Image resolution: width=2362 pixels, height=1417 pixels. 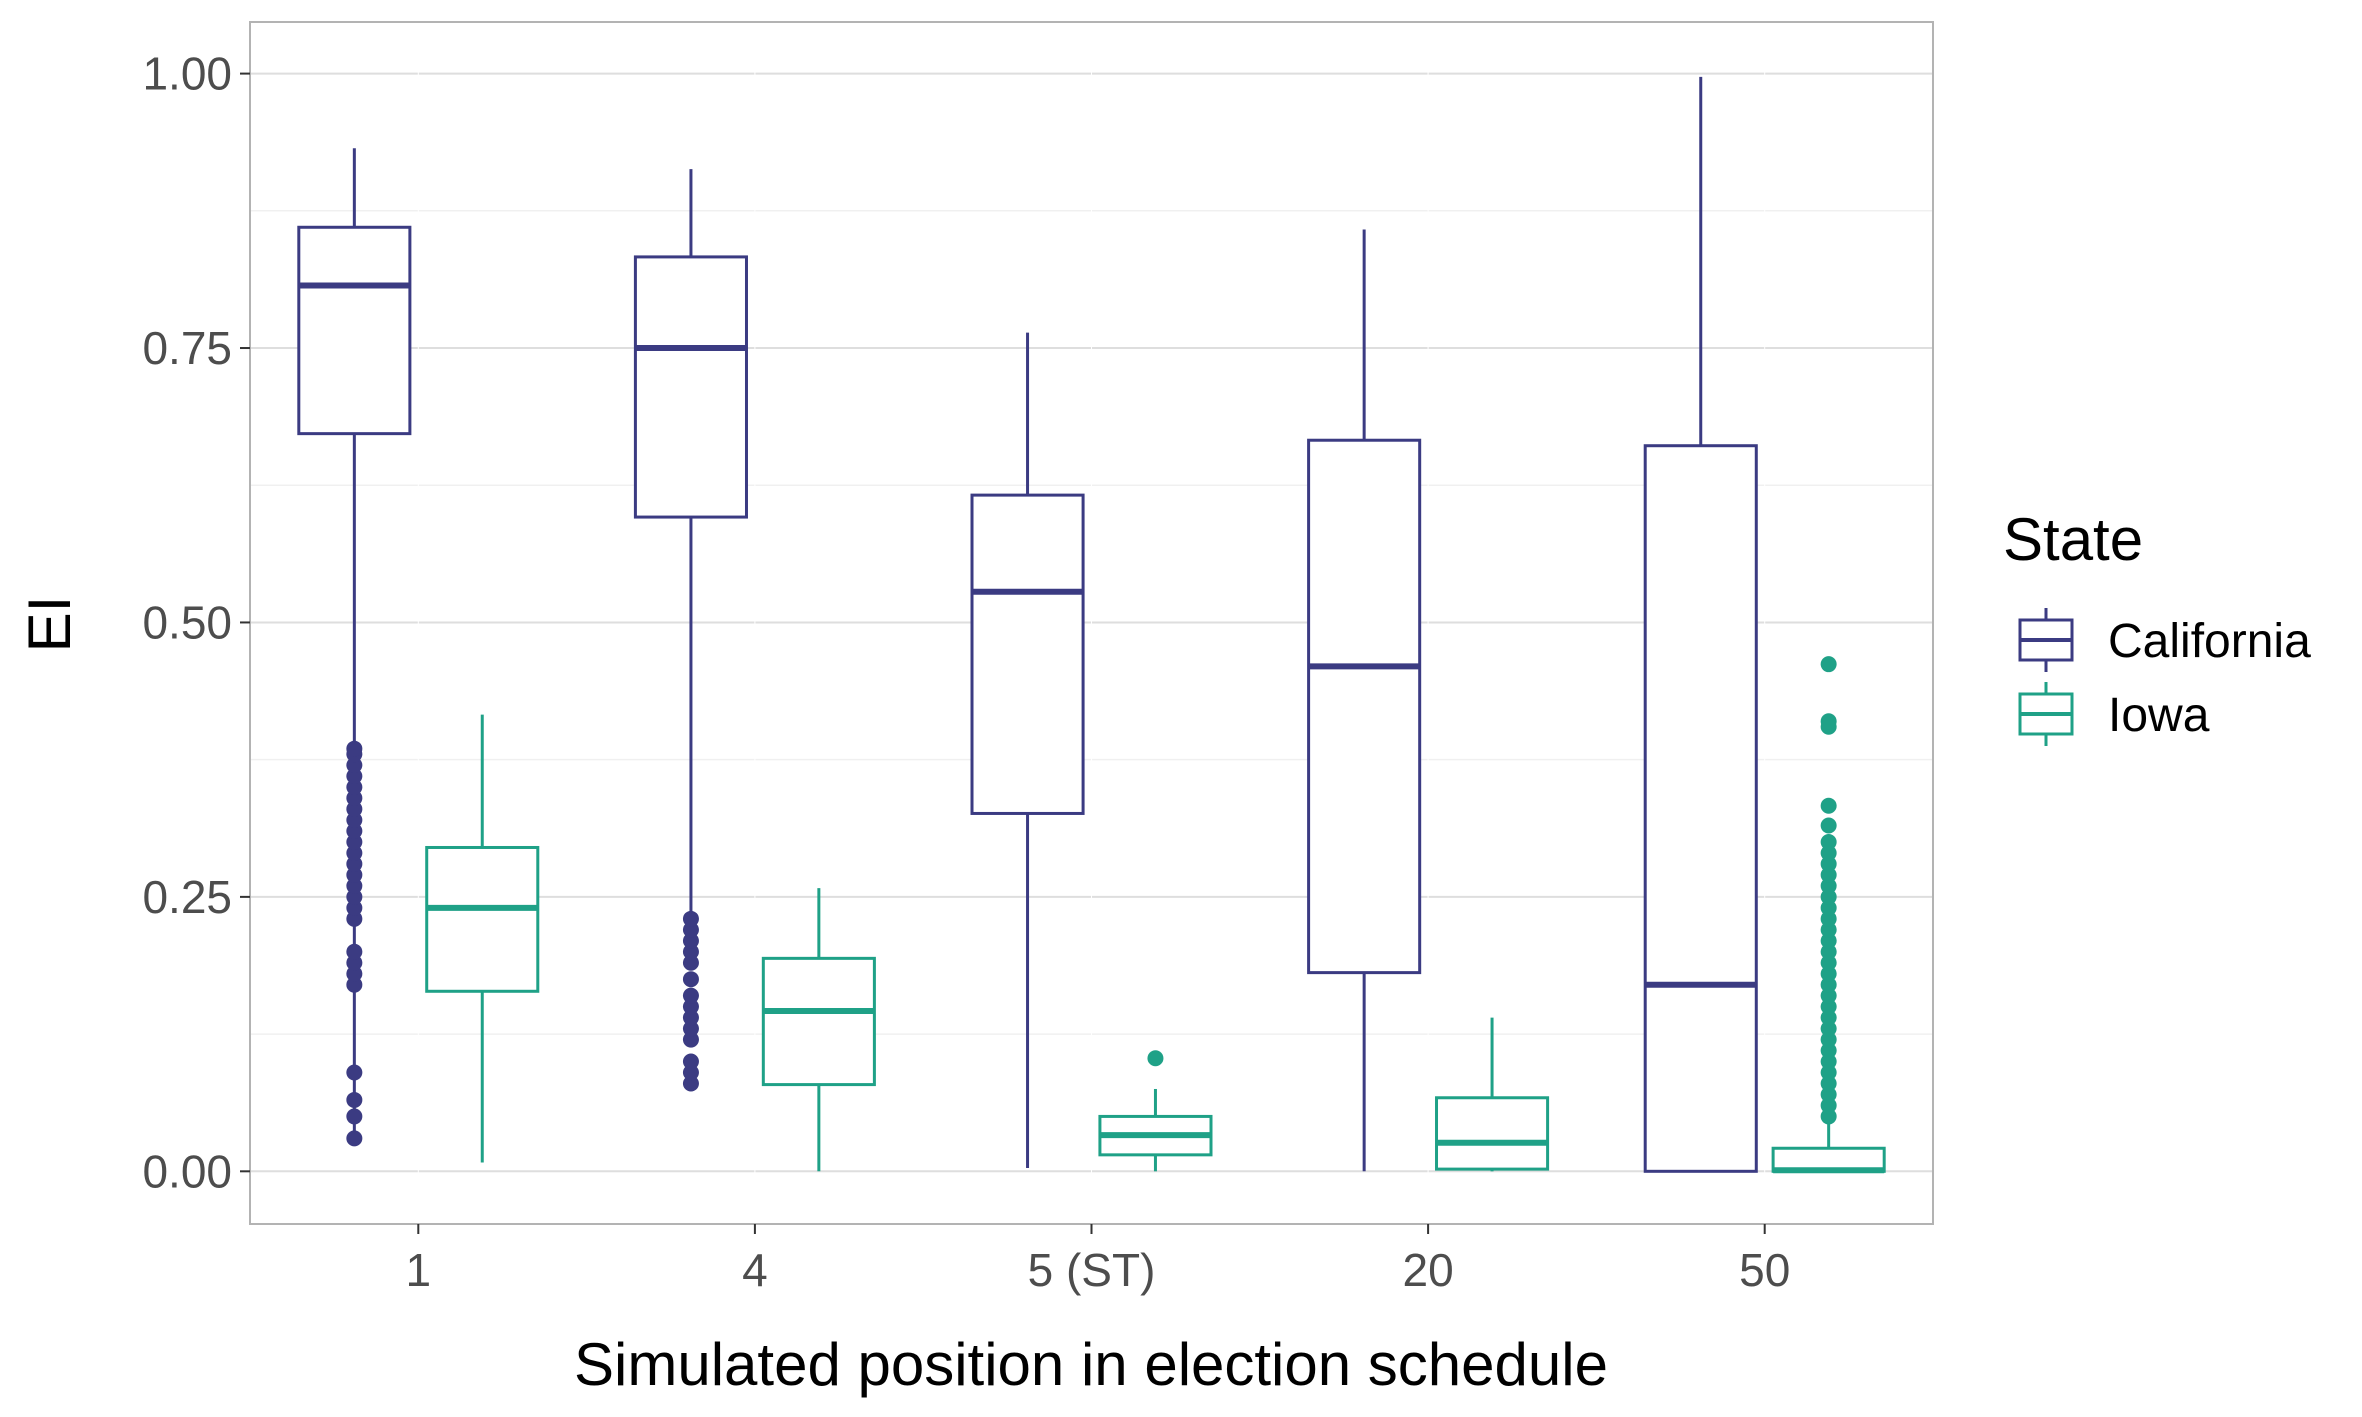 What do you see at coordinates (187, 622) in the screenshot?
I see `y-tick-label: 0.50` at bounding box center [187, 622].